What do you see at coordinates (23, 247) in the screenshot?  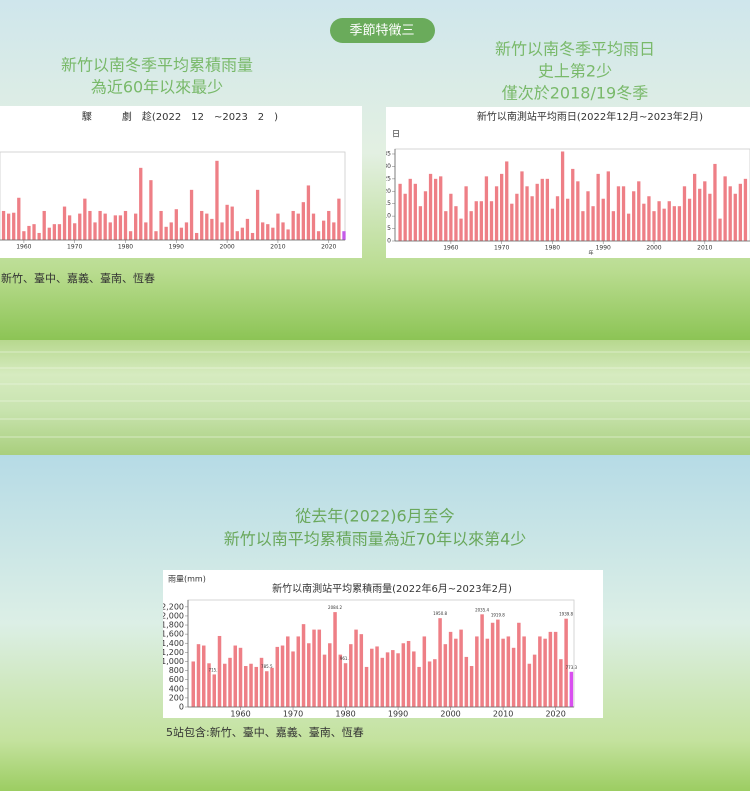 I see `x-tick-label: 1960` at bounding box center [23, 247].